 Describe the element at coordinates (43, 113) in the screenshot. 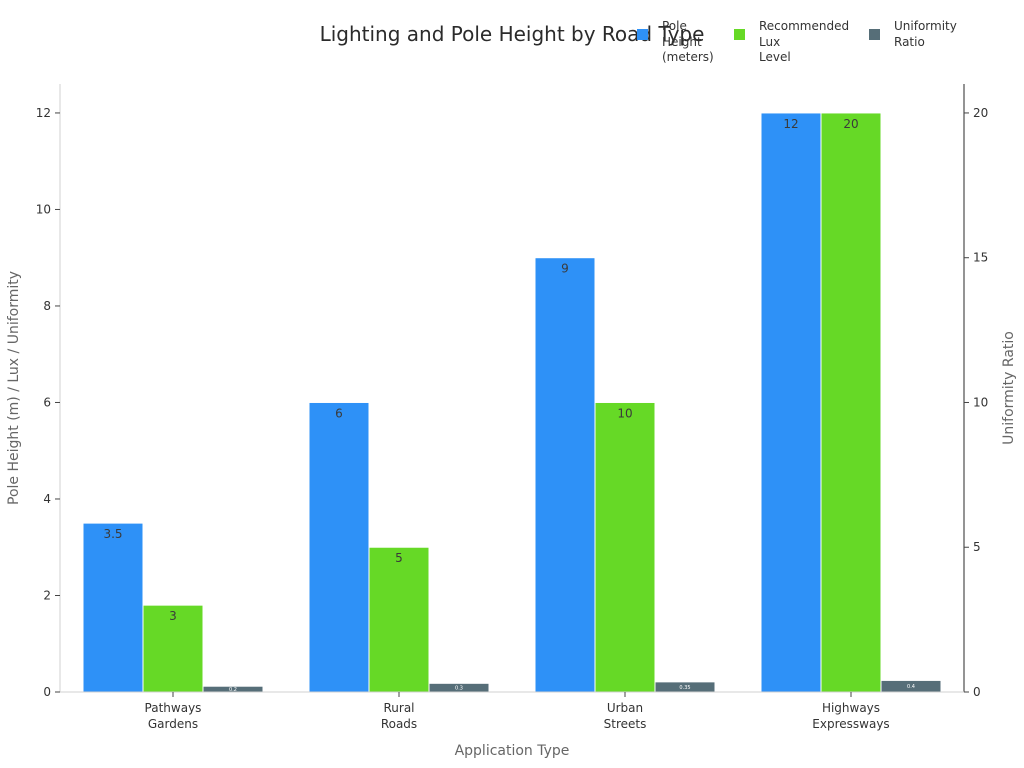

I see `y-tick-label: 12` at that location.